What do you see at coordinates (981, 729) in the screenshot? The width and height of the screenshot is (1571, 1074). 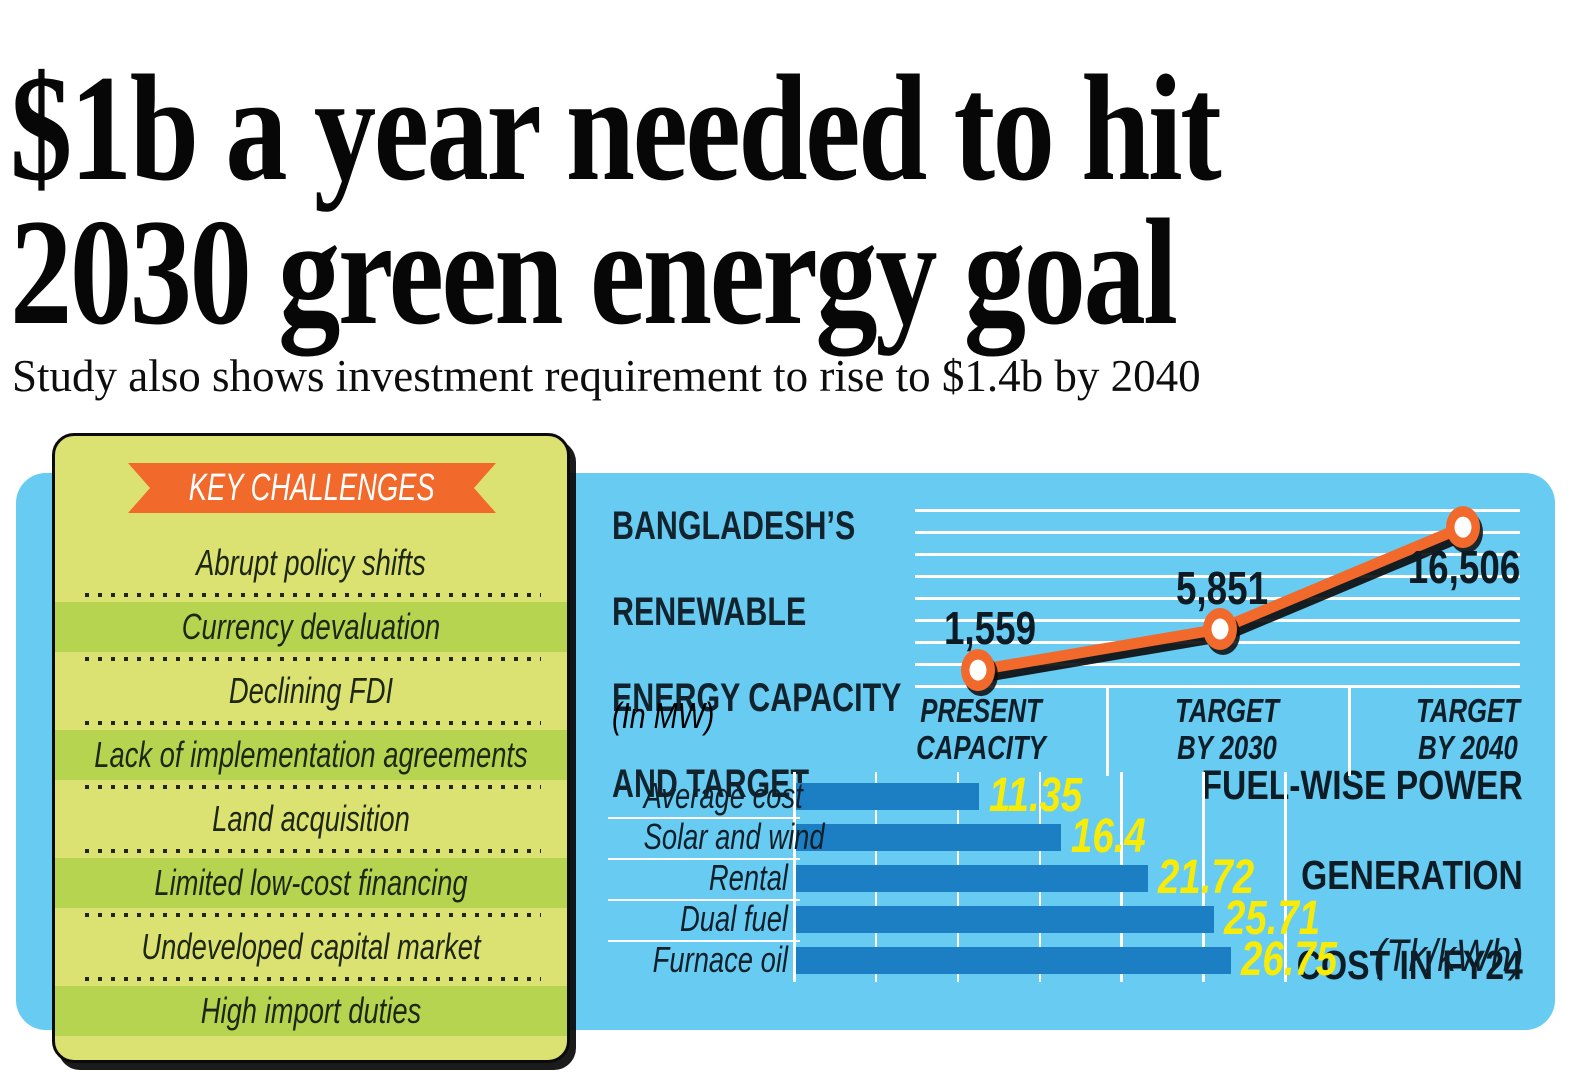 I see `line-category-label: PRESENT CAPACITY` at bounding box center [981, 729].